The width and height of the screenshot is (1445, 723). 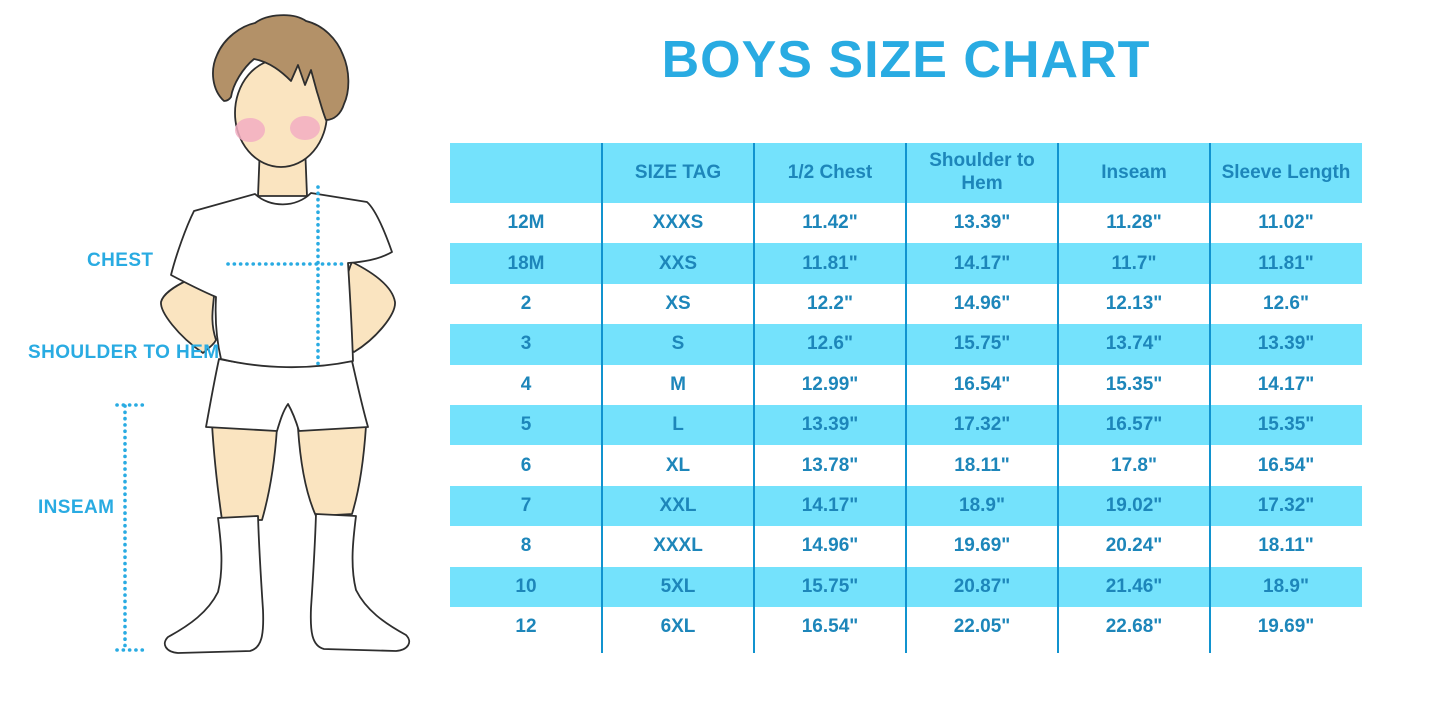 What do you see at coordinates (678, 172) in the screenshot?
I see `column-header: SIZE TAG` at bounding box center [678, 172].